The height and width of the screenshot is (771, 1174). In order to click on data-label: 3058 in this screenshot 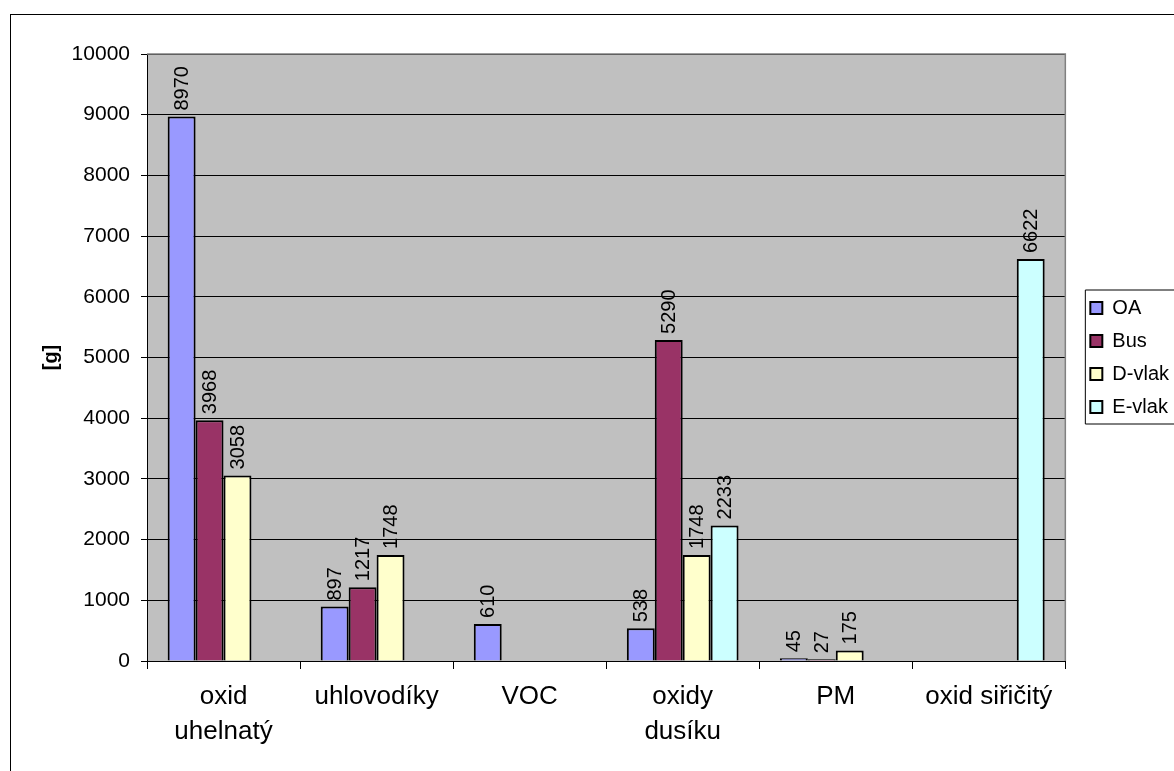, I will do `click(237, 447)`.